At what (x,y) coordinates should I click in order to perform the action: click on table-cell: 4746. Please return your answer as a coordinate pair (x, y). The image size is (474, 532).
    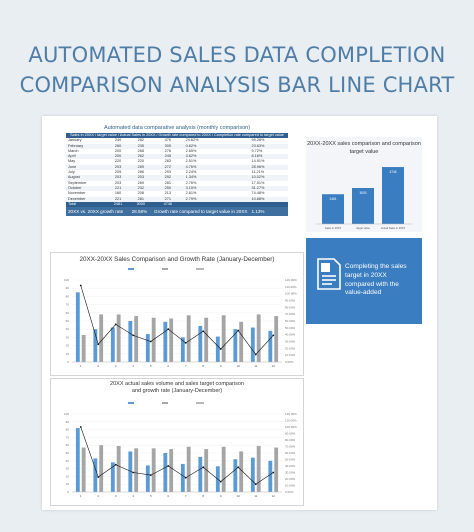
    Looking at the image, I should click on (168, 204).